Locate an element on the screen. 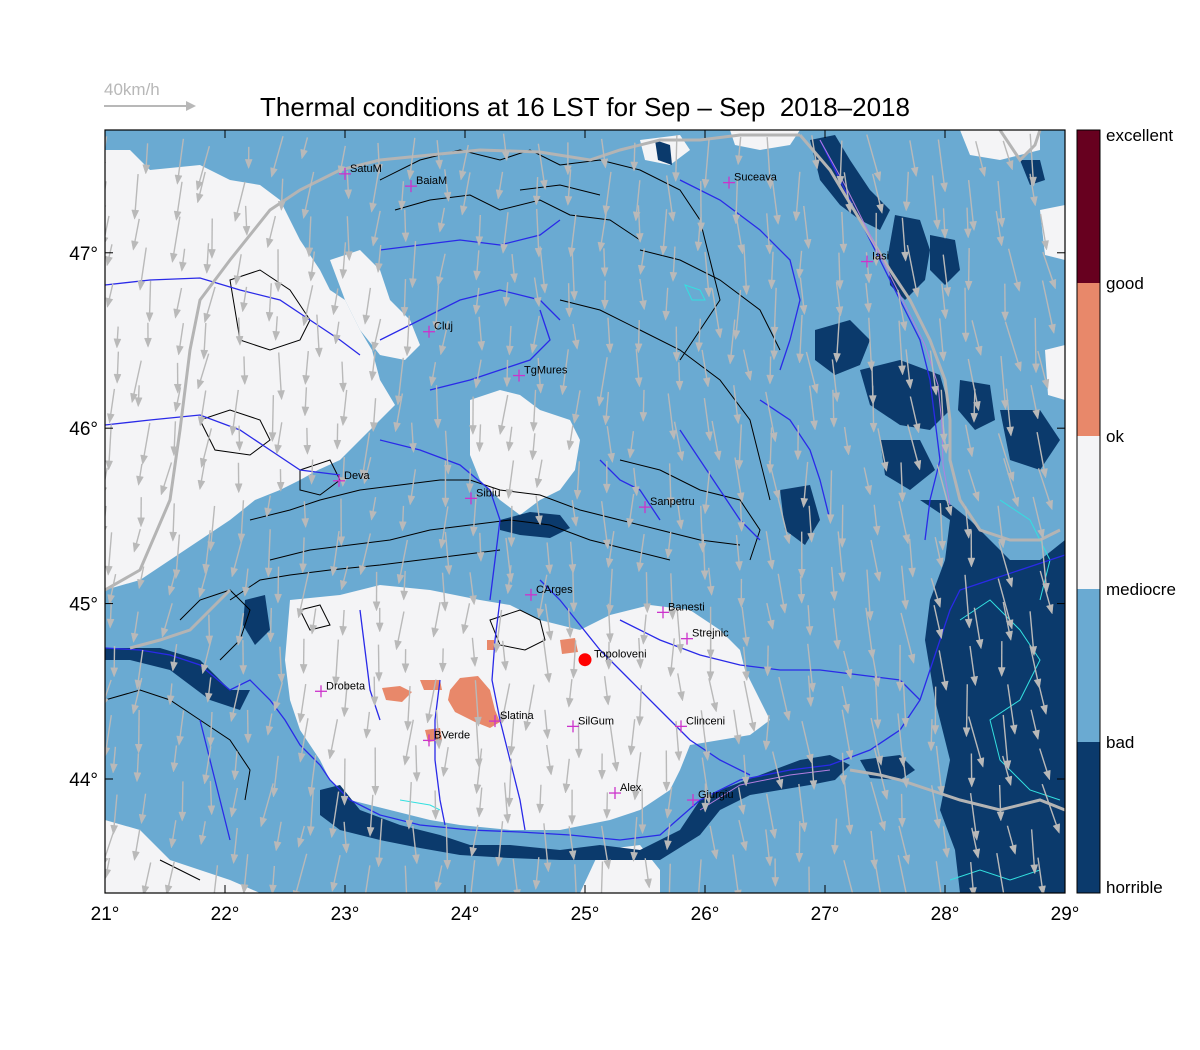 The height and width of the screenshot is (1050, 1200). city-label: Giurgiu is located at coordinates (715, 795).